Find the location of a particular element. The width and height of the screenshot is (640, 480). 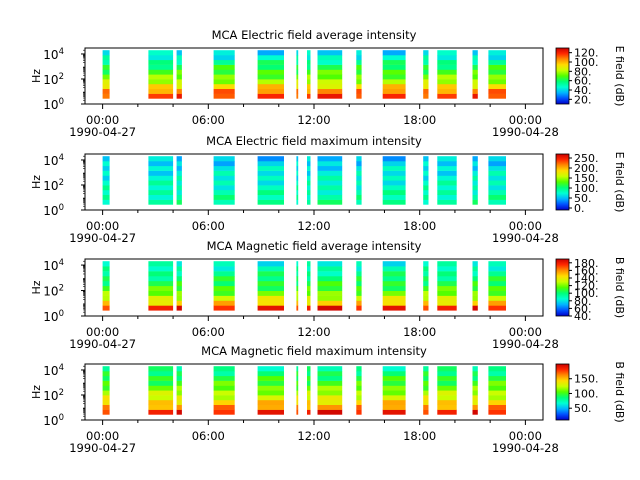

x-tick-label: 18:00 is located at coordinates (419, 332).